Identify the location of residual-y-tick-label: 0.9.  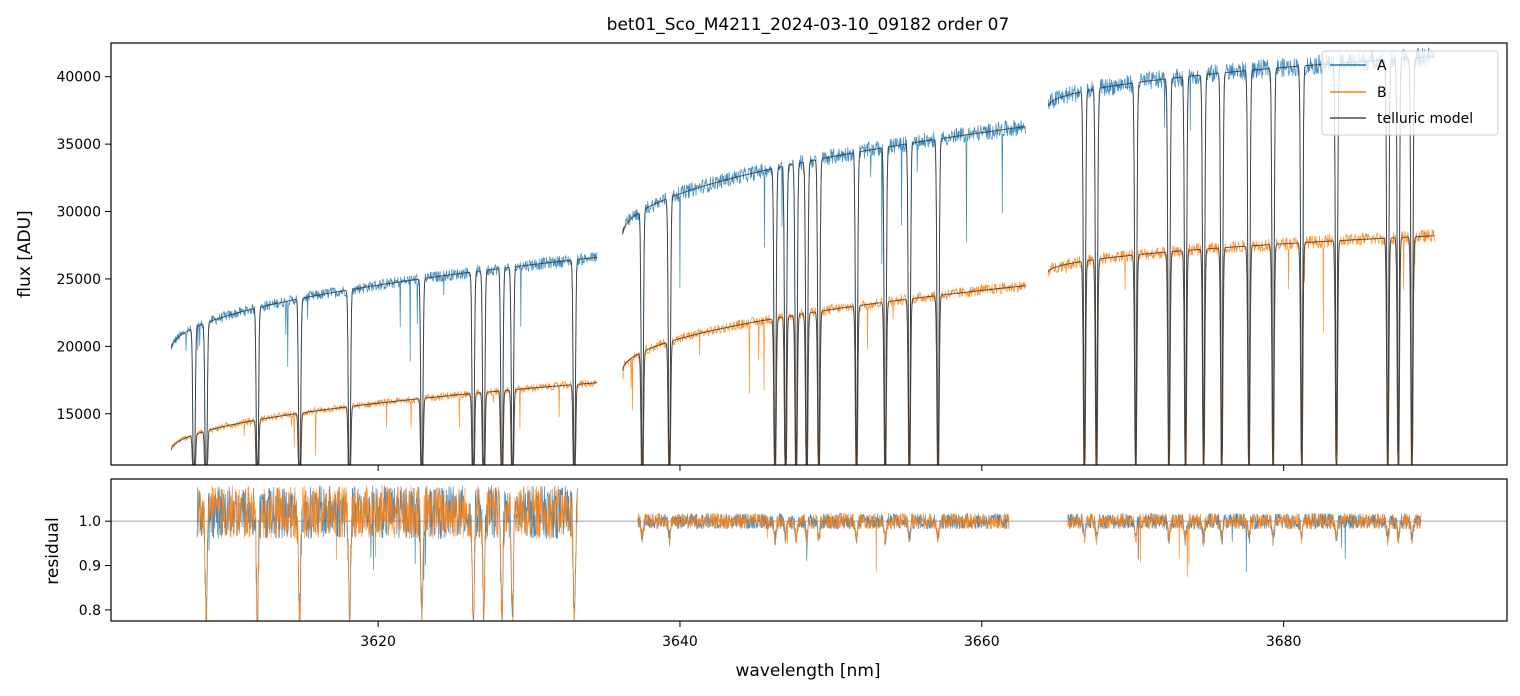
(90, 567).